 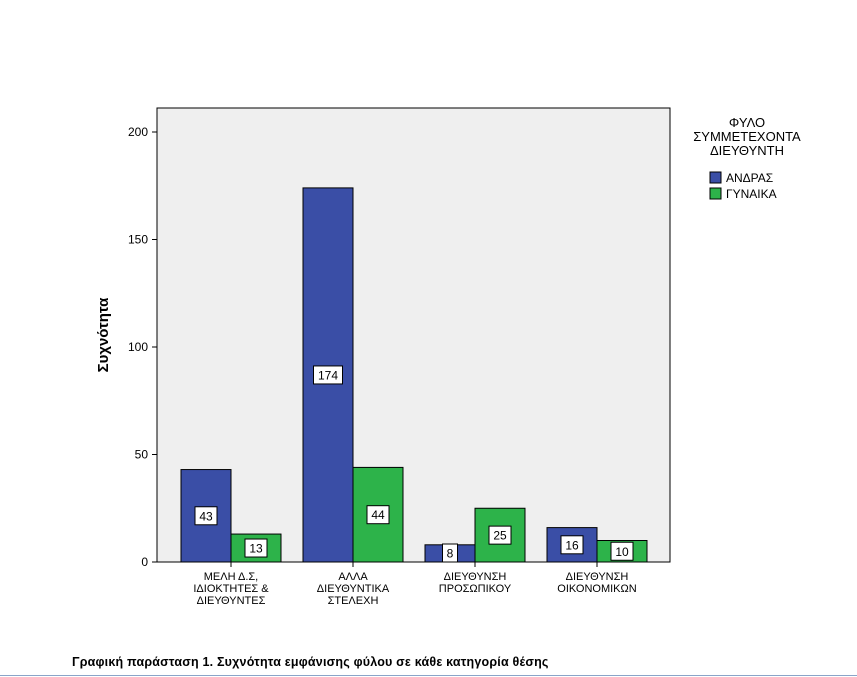 I want to click on x-tick-label: ΟΙΚΟΝΟΜΙΚΩΝ, so click(x=596, y=589).